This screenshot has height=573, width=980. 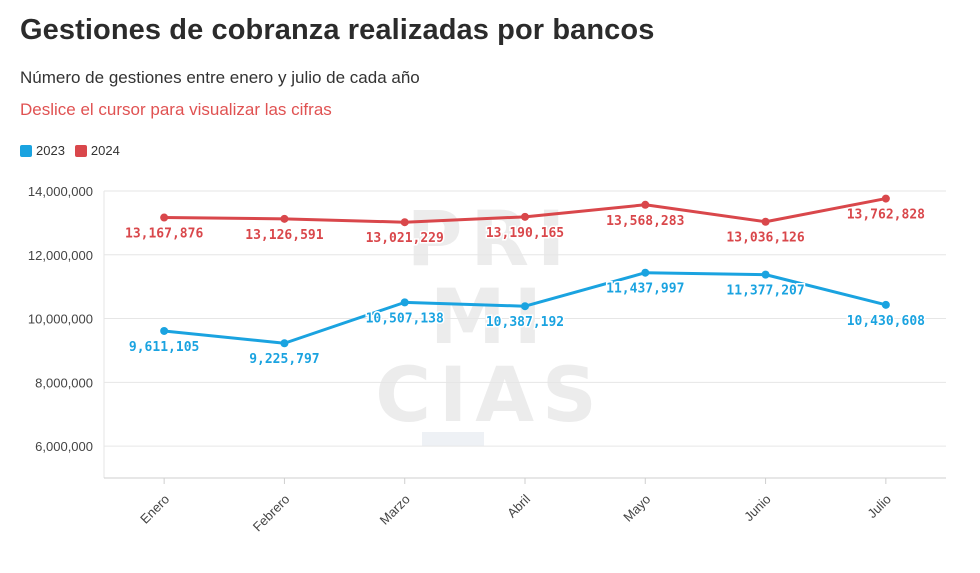 What do you see at coordinates (26, 150) in the screenshot?
I see `legend-swatch-2023` at bounding box center [26, 150].